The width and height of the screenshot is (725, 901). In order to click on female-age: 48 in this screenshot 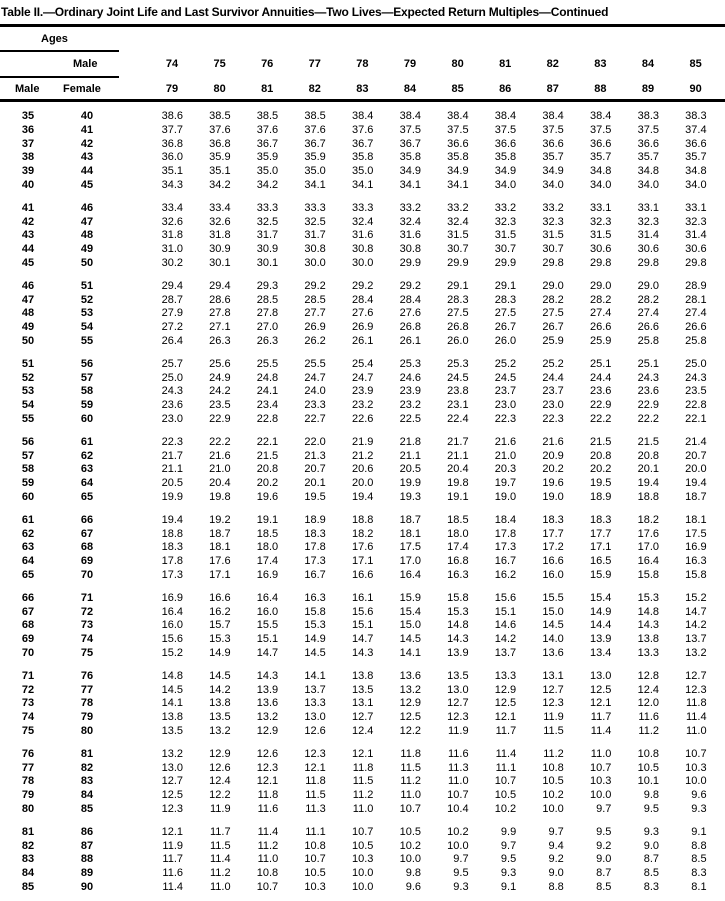, I will do `click(87, 235)`.